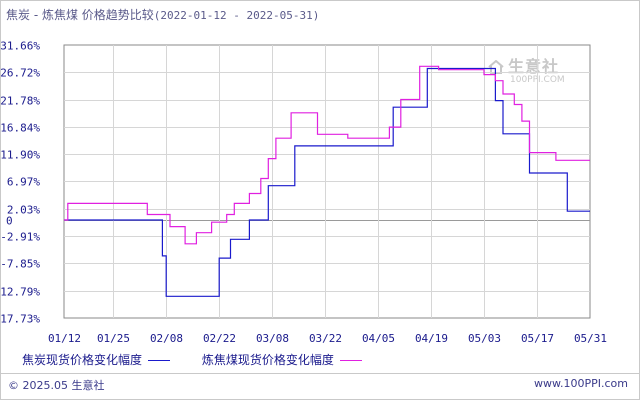 The image size is (640, 400). What do you see at coordinates (590, 338) in the screenshot?
I see `x-tick-label: 05/31` at bounding box center [590, 338].